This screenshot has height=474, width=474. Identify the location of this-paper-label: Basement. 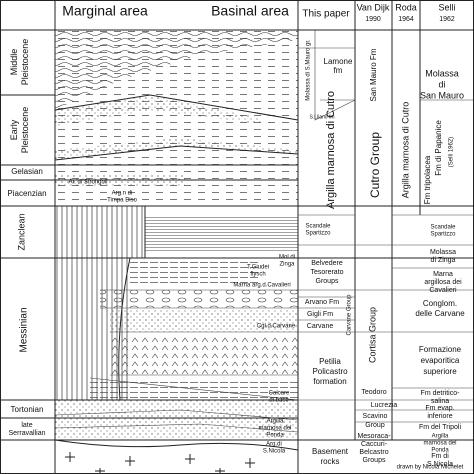
(330, 451).